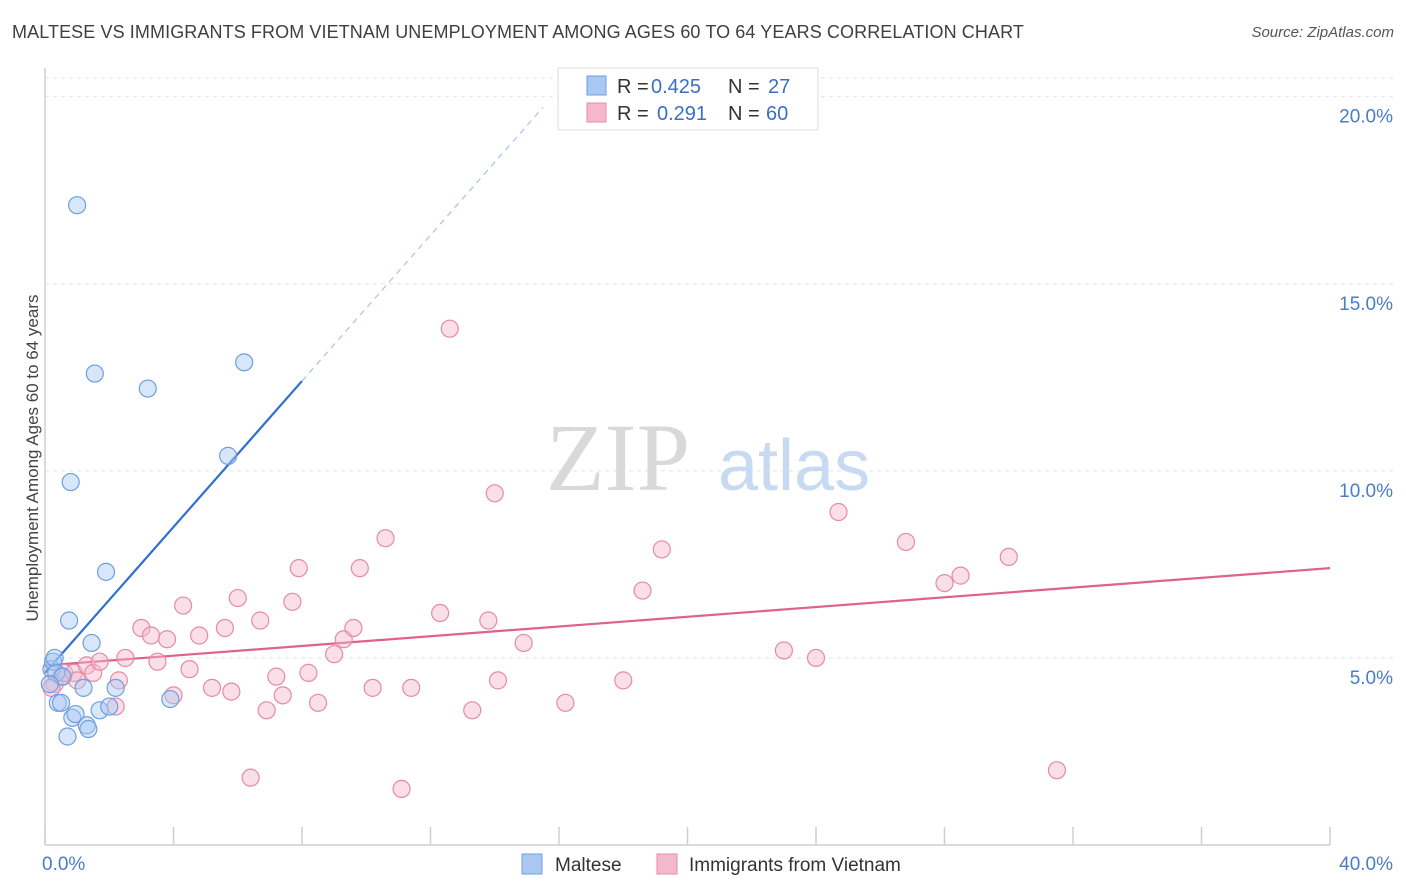 Image resolution: width=1406 pixels, height=892 pixels. I want to click on trend-line-maltese, so click(173, 527).